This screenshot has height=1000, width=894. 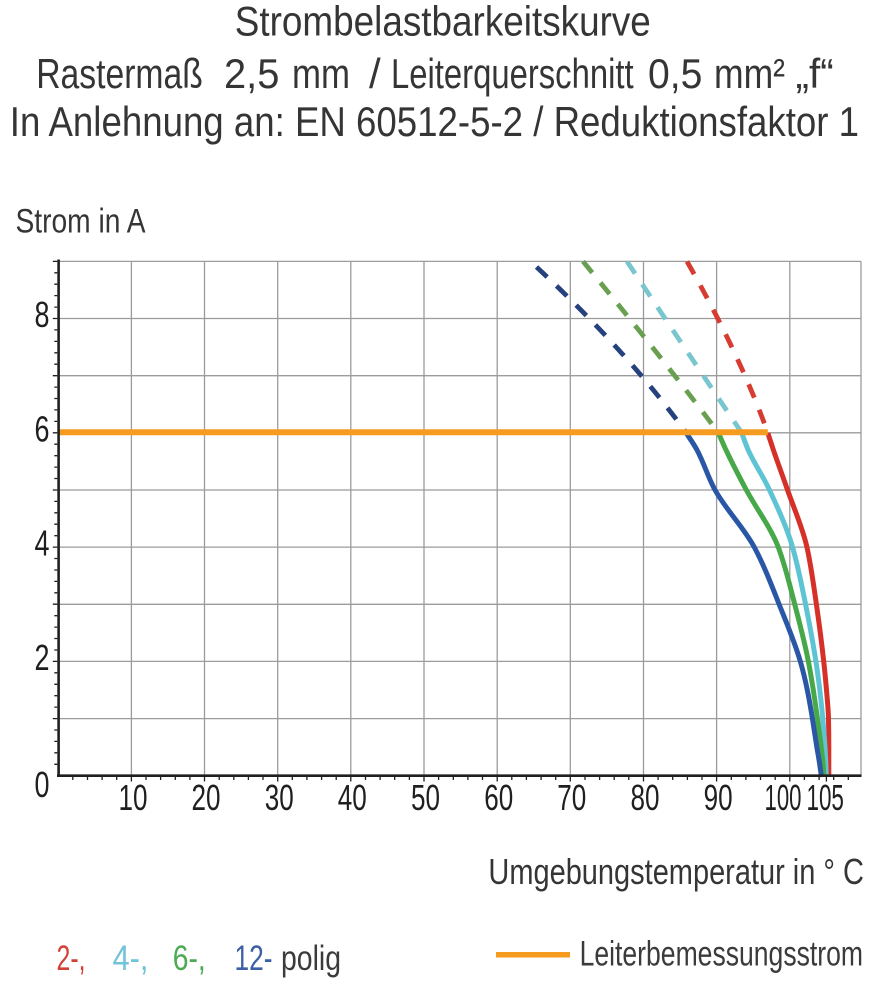 What do you see at coordinates (676, 871) in the screenshot?
I see `svg-text: Umgebungstemperatur in ° C` at bounding box center [676, 871].